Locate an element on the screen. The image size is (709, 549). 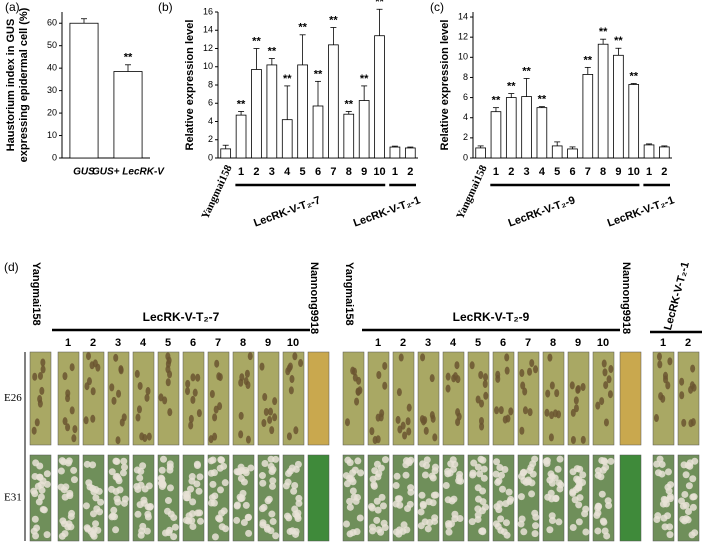
y-tick-label: 6 is located at coordinates (465, 97).